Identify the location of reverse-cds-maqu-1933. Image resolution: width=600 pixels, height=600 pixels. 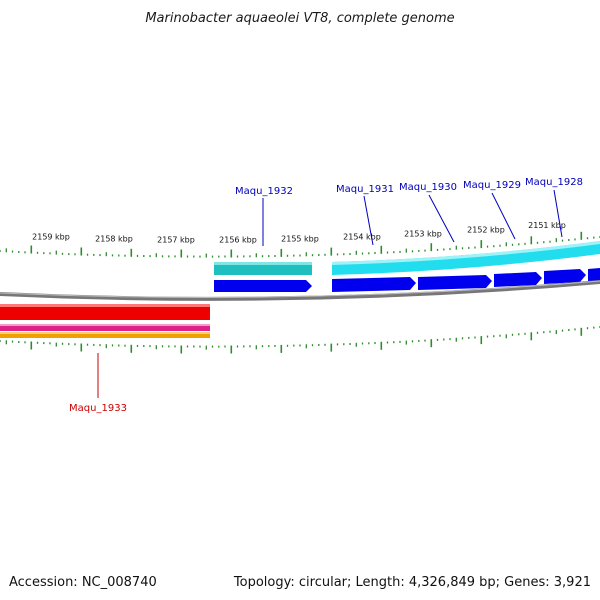
(105, 321).